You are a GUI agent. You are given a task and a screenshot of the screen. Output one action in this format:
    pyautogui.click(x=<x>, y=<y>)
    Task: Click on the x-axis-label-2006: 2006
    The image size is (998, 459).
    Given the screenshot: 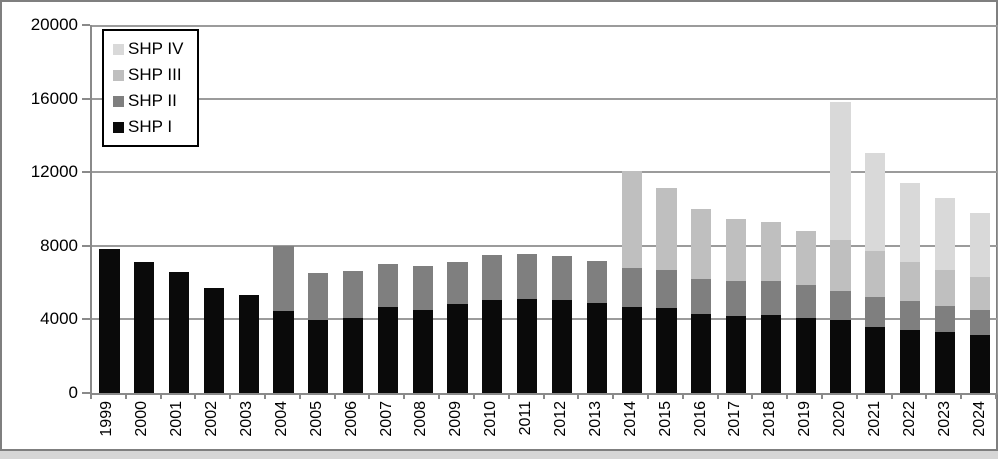 What is the action you would take?
    pyautogui.click(x=351, y=426)
    